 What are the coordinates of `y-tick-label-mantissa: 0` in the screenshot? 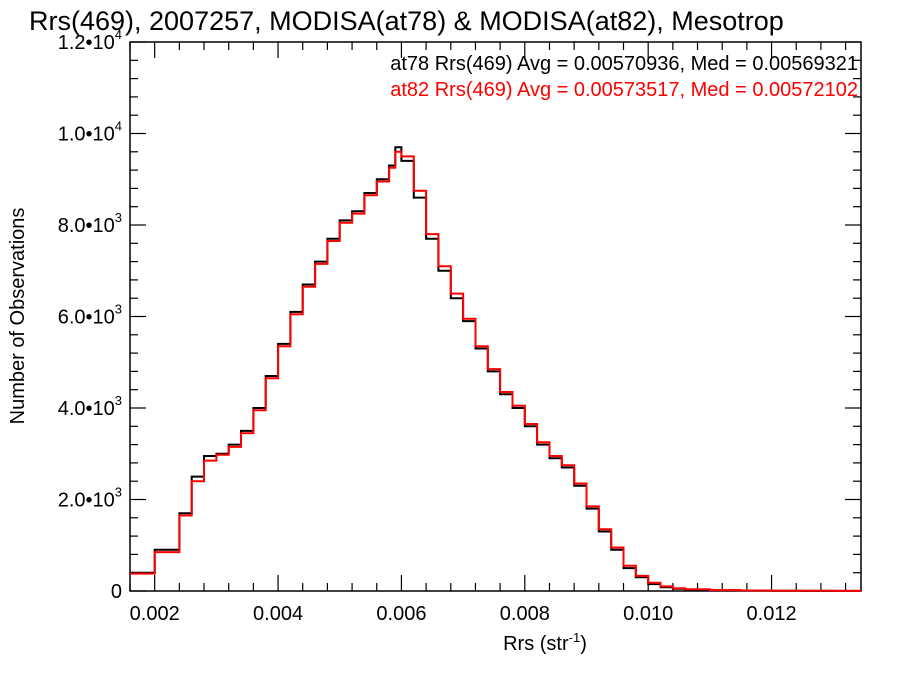 It's located at (116, 592).